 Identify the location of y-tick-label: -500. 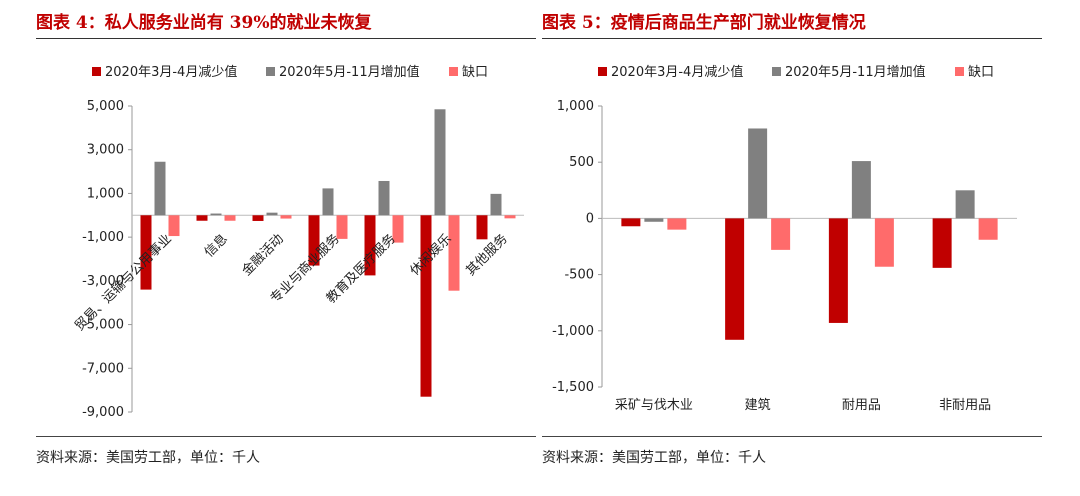
(579, 275).